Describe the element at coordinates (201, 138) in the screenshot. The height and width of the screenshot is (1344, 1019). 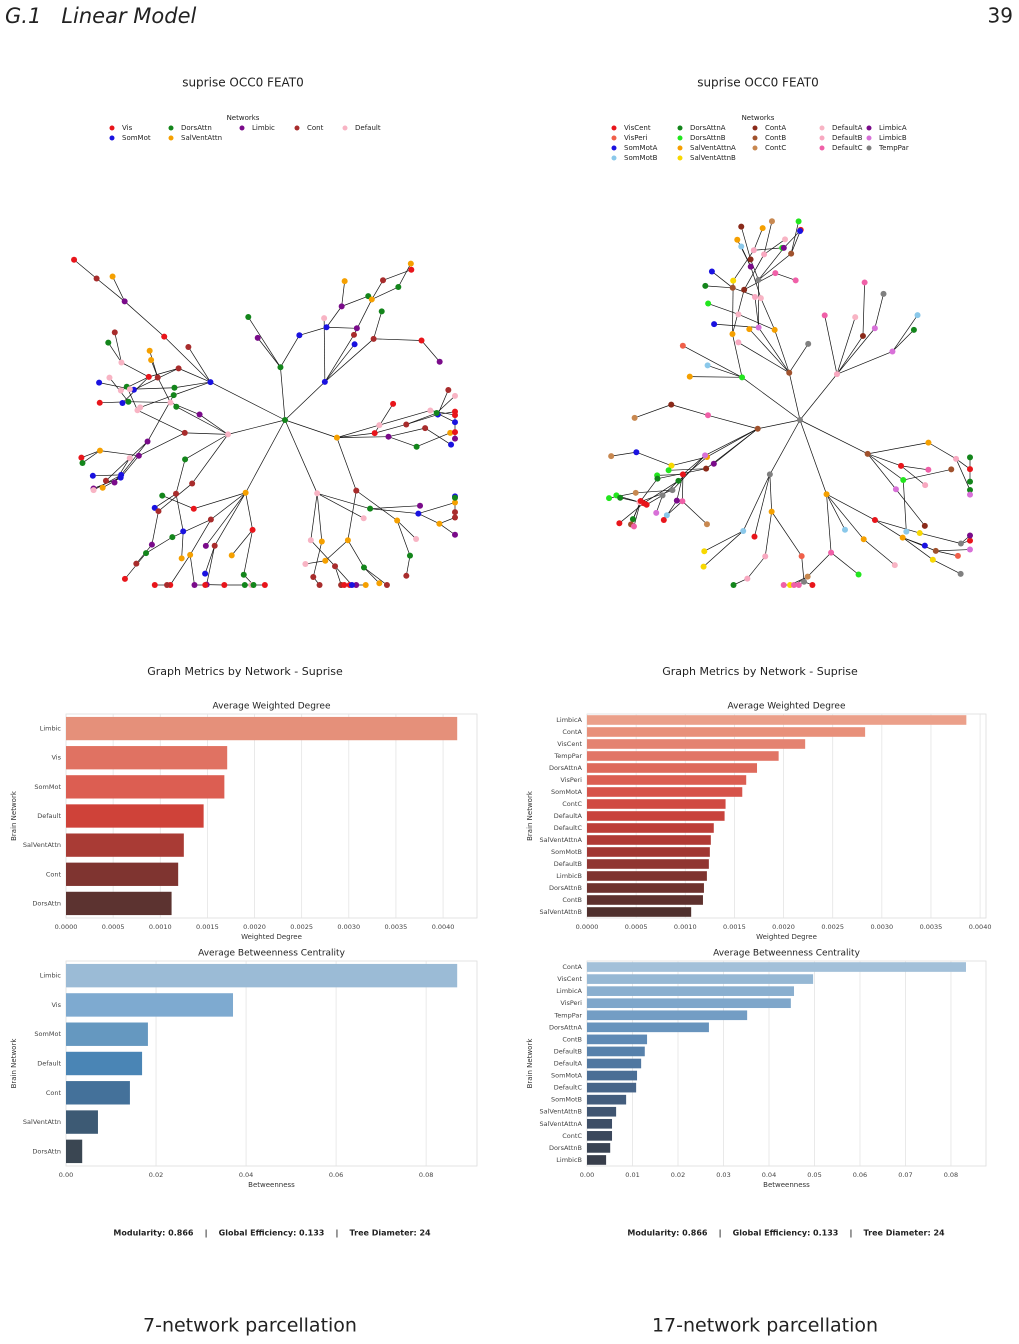
I see `legend-label: SalVentAttn` at that location.